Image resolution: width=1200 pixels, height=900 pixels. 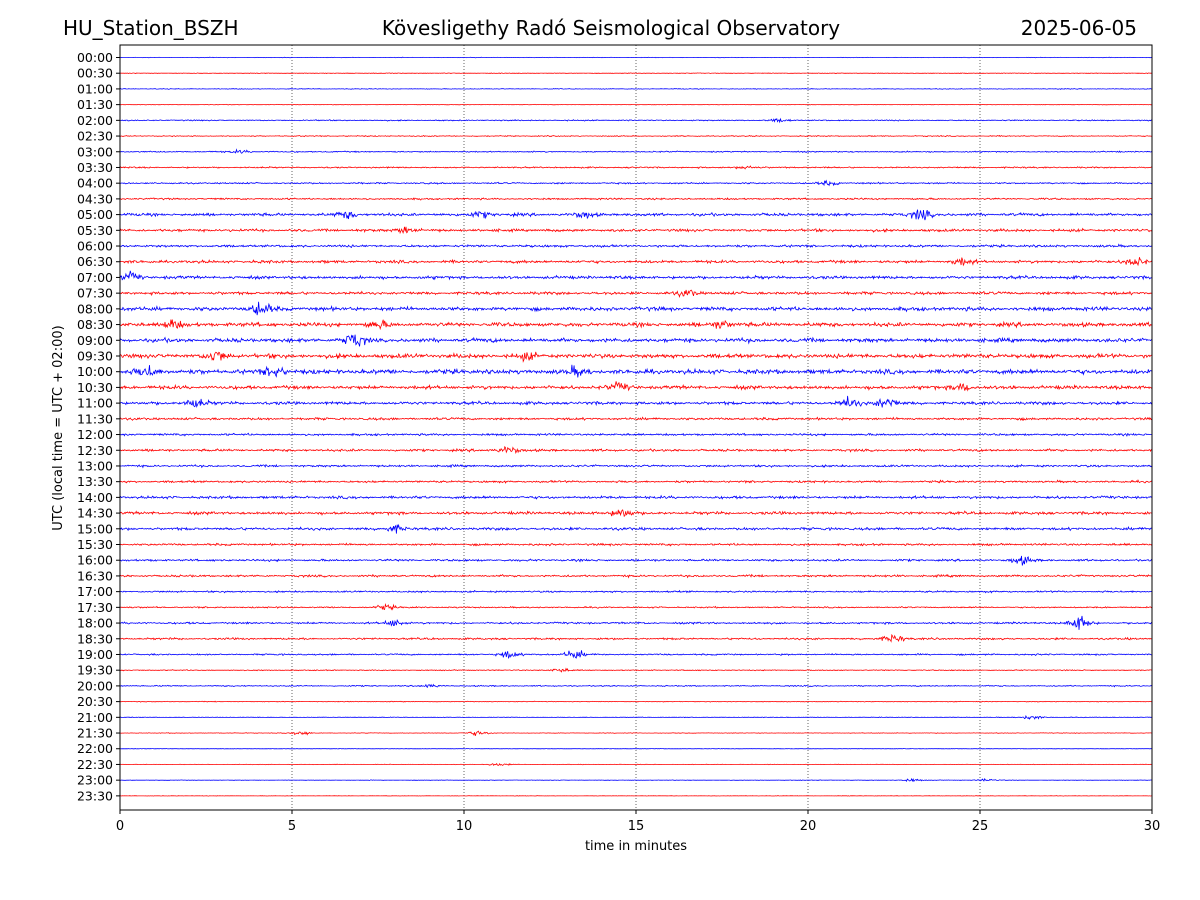 What do you see at coordinates (95, 403) in the screenshot?
I see `y-tick-label: 11:00` at bounding box center [95, 403].